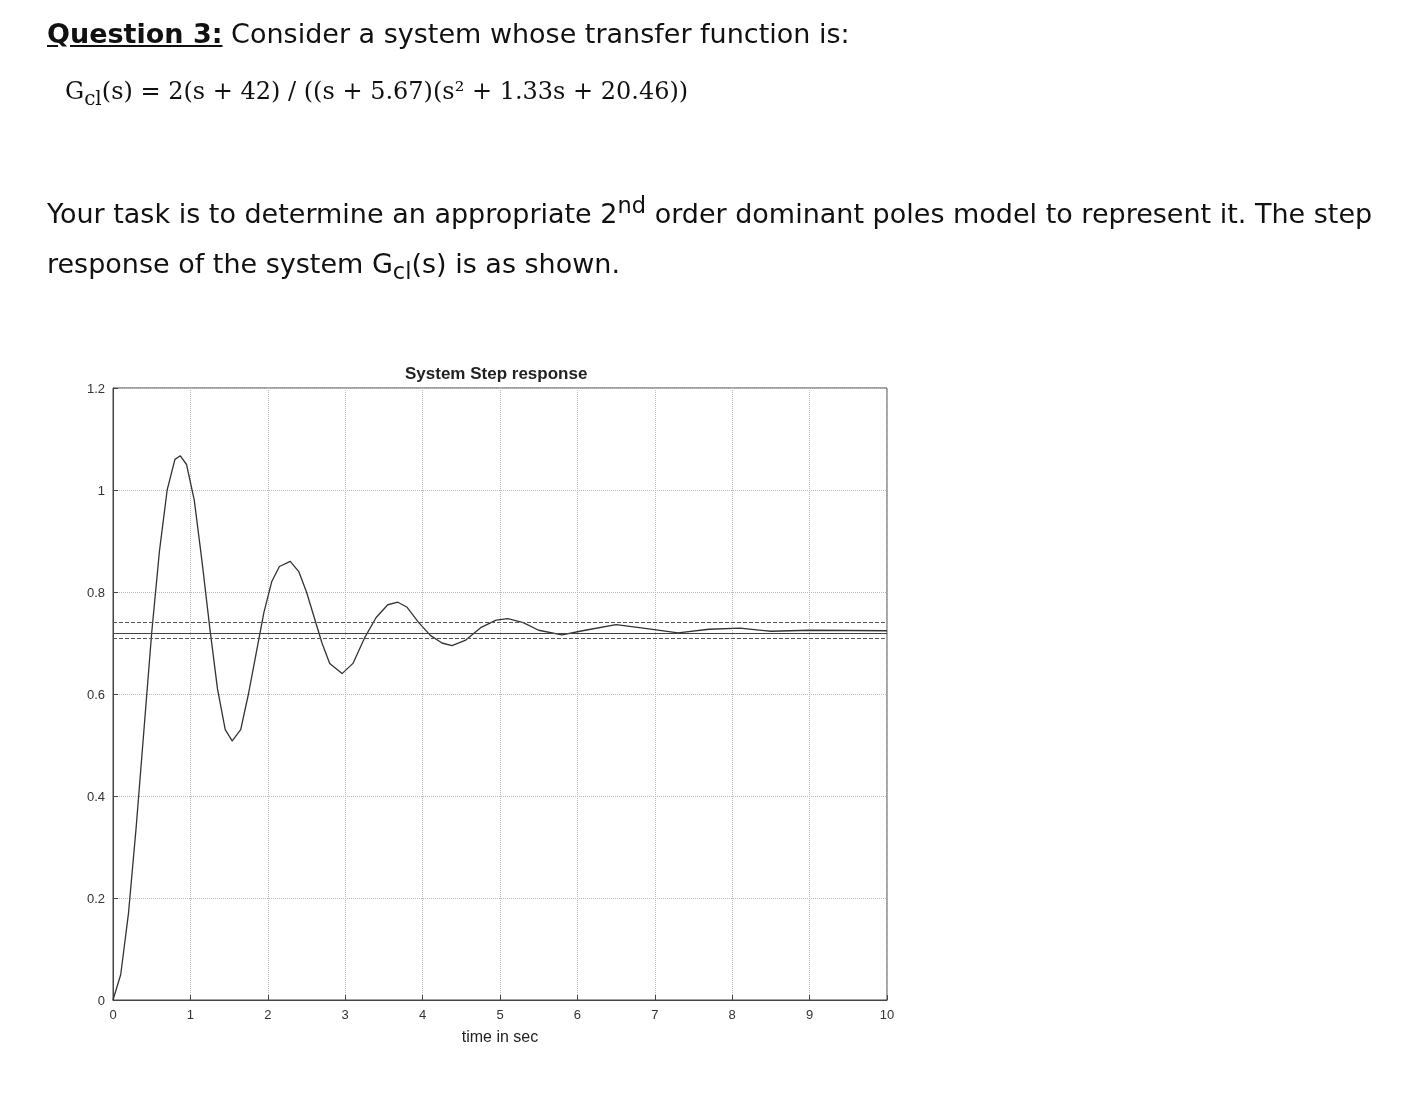 The height and width of the screenshot is (1101, 1425). What do you see at coordinates (95, 898) in the screenshot?
I see `y-tick-label: 0.2` at bounding box center [95, 898].